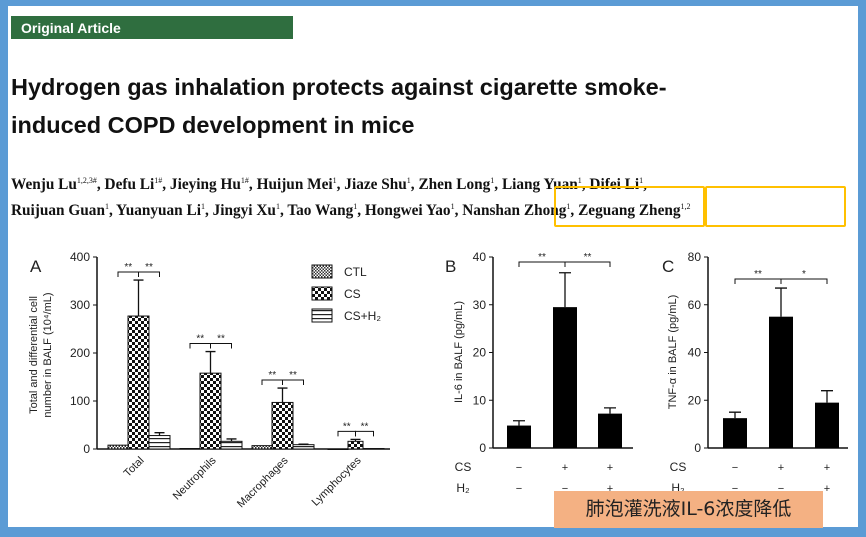 The image size is (866, 537). What do you see at coordinates (158, 180) in the screenshot?
I see `author-affiliation: 1#` at bounding box center [158, 180].